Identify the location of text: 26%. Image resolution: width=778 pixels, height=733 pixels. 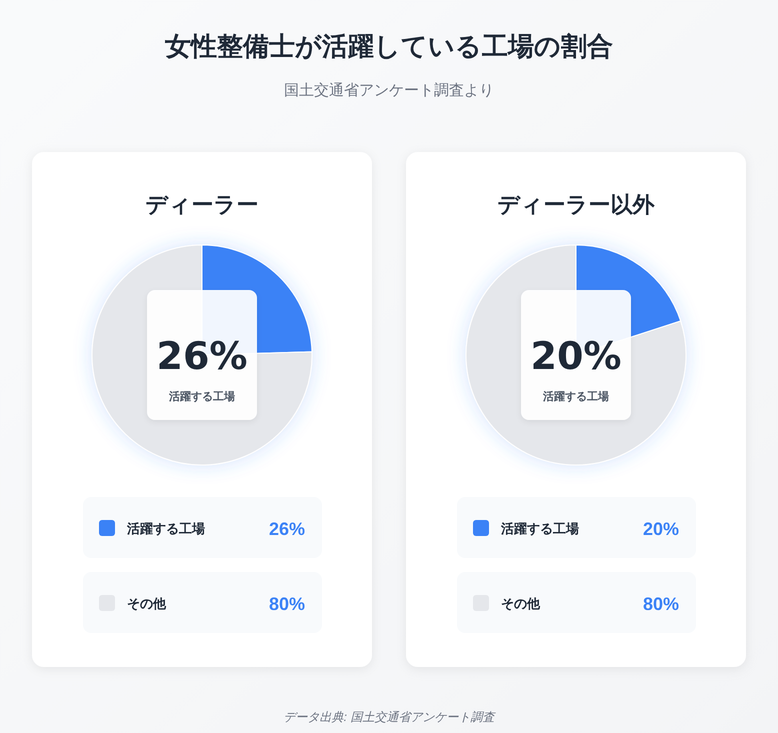
(202, 356).